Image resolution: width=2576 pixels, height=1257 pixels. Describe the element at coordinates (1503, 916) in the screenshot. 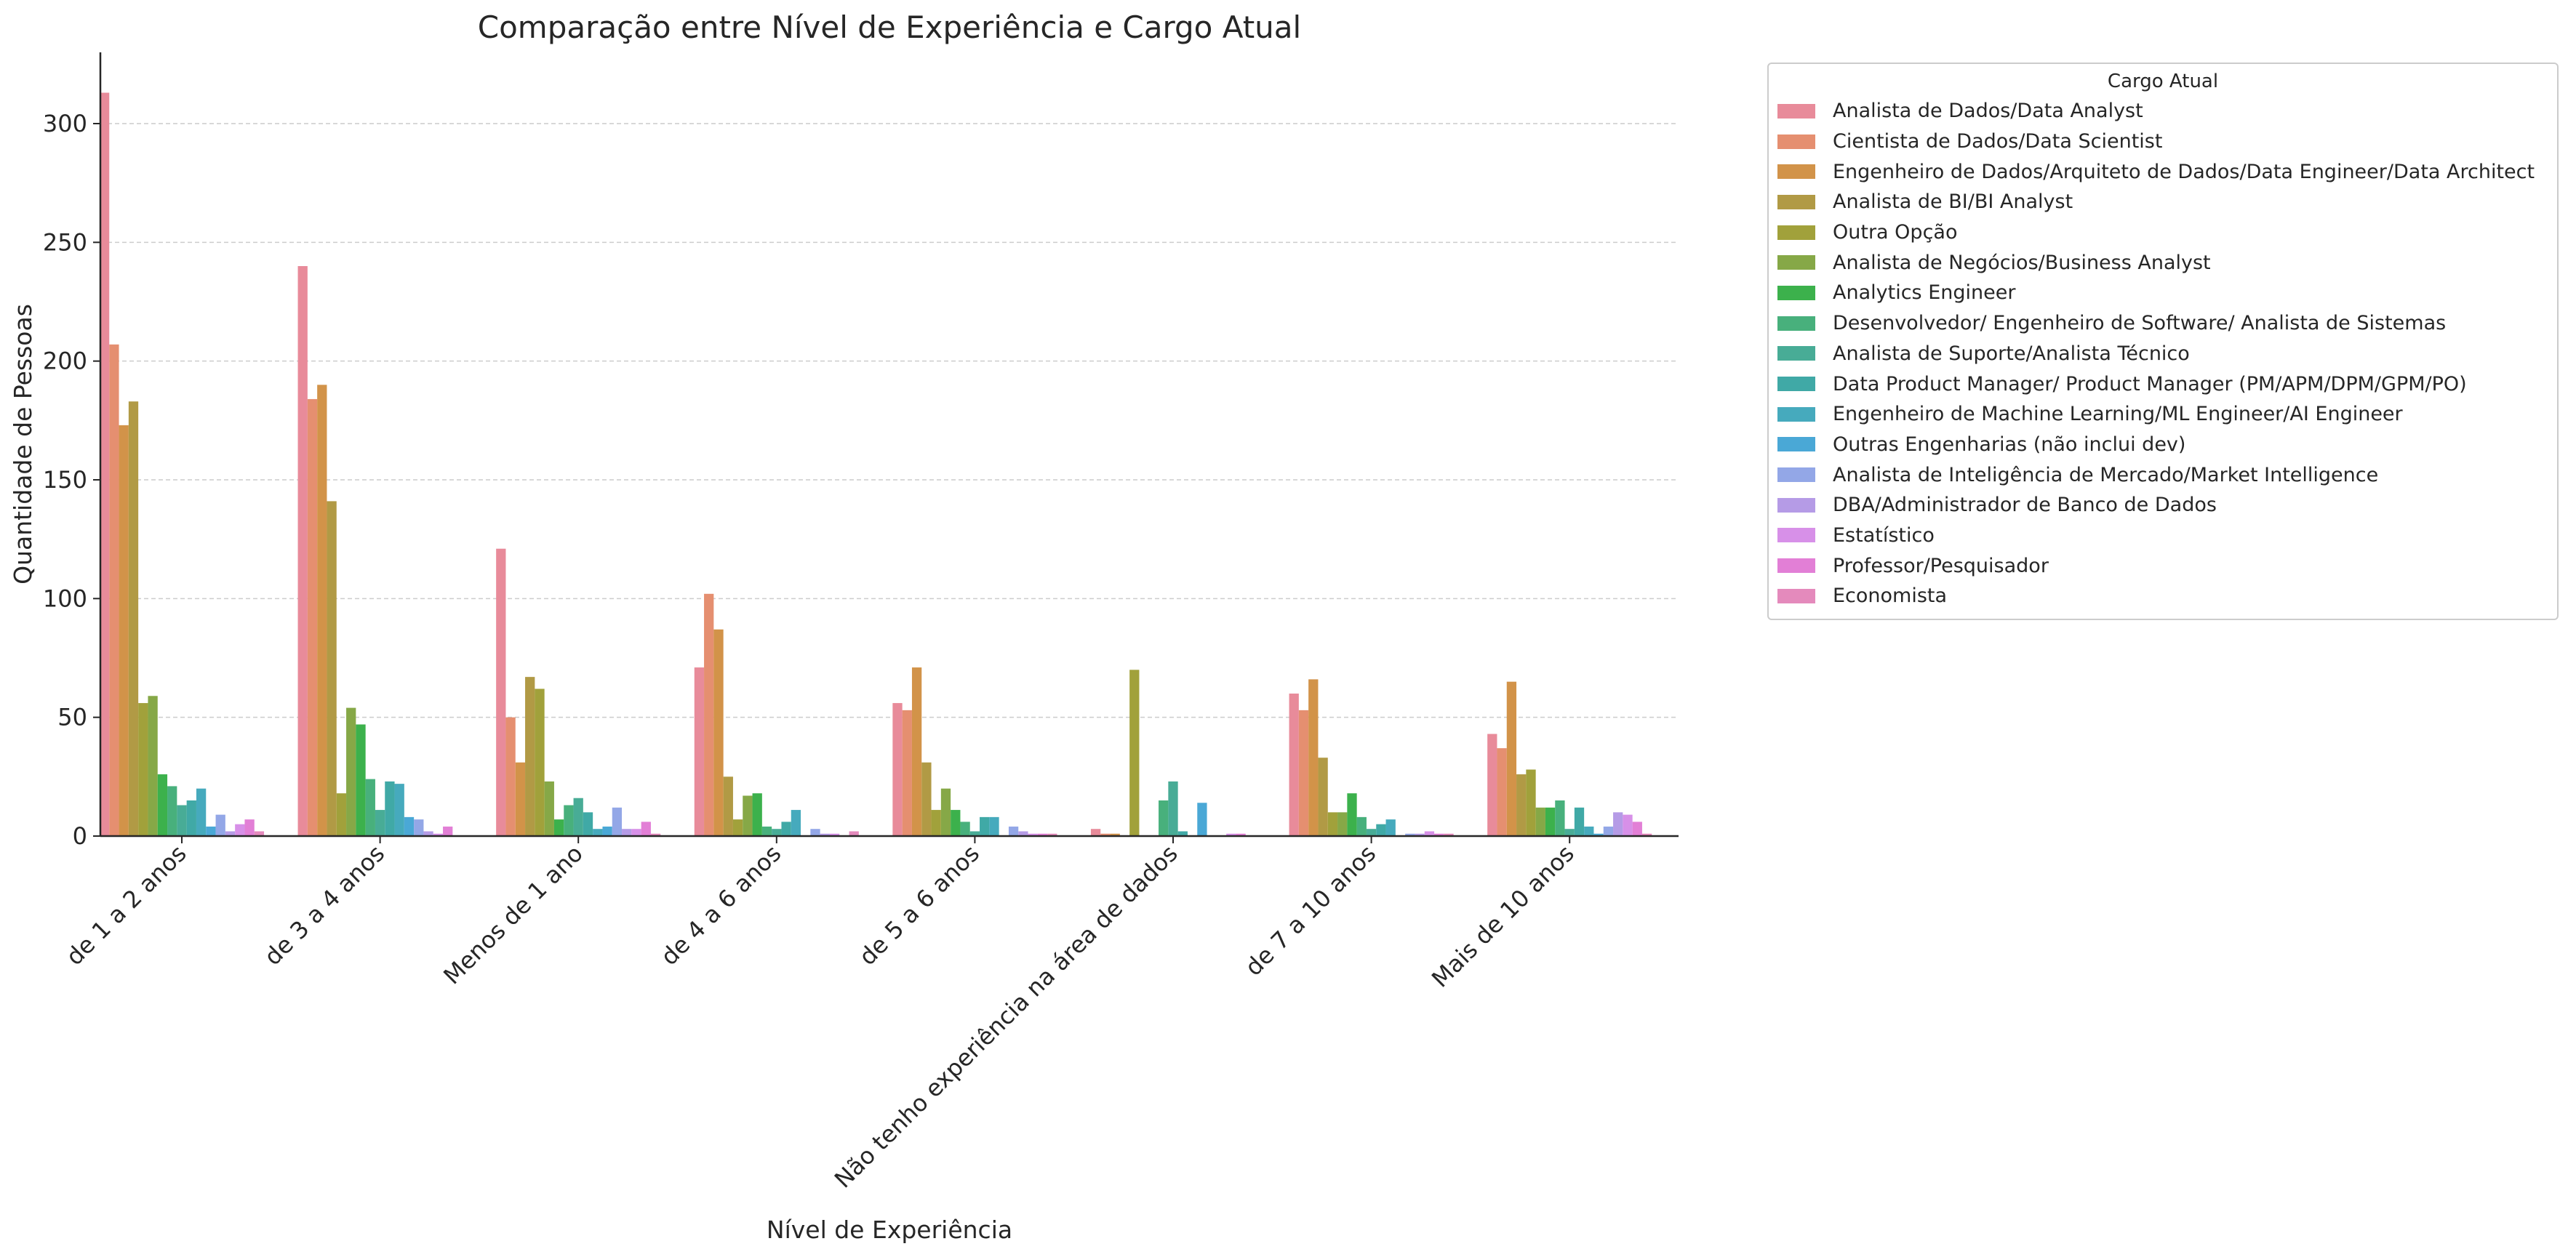

I see `x-tick-label: Mais de 10 anos` at that location.